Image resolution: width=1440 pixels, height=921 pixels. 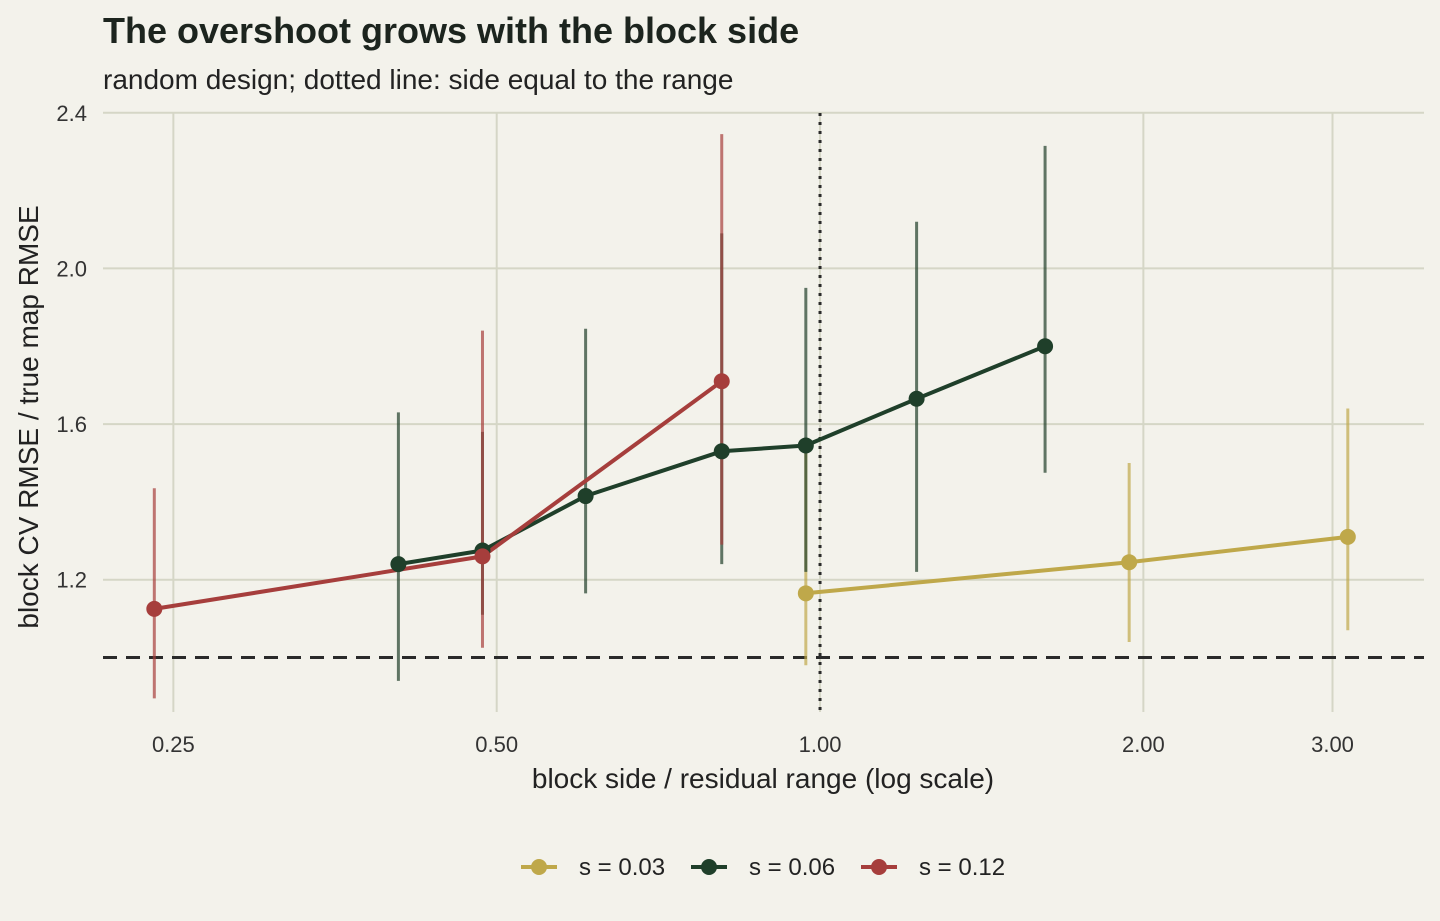 What do you see at coordinates (451, 30) in the screenshot?
I see `chart-title: The overshoot grows with the block side` at bounding box center [451, 30].